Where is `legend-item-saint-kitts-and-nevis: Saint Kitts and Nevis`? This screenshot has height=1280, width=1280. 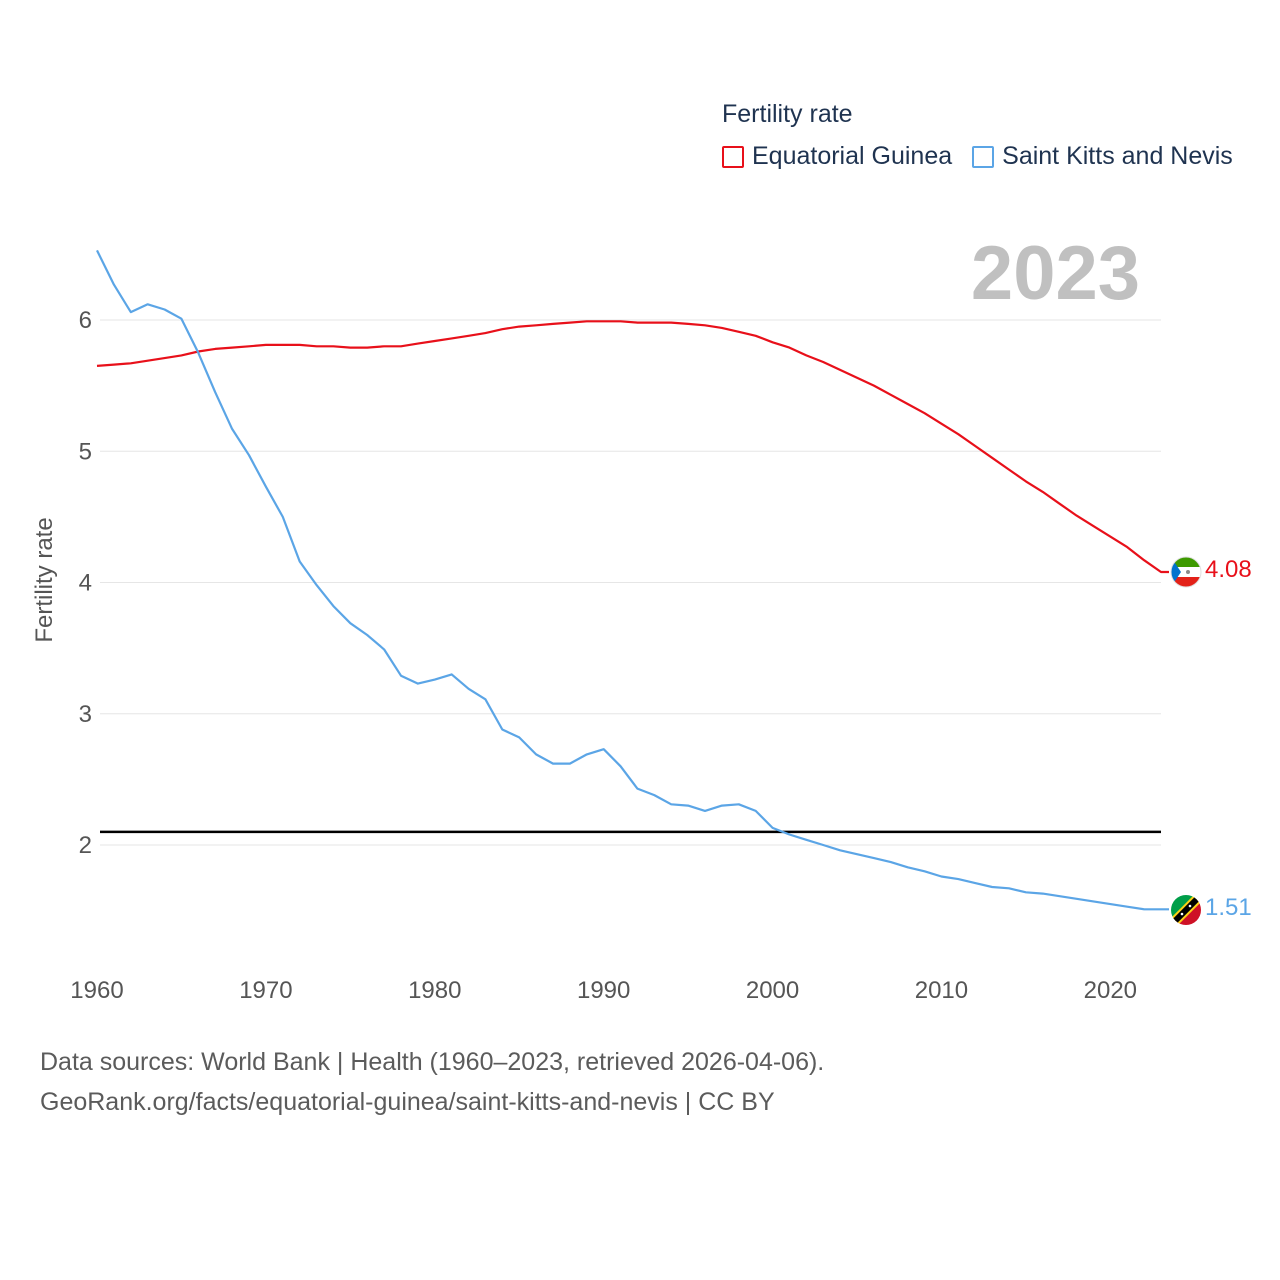 legend-item-saint-kitts-and-nevis: Saint Kitts and Nevis is located at coordinates (1102, 156).